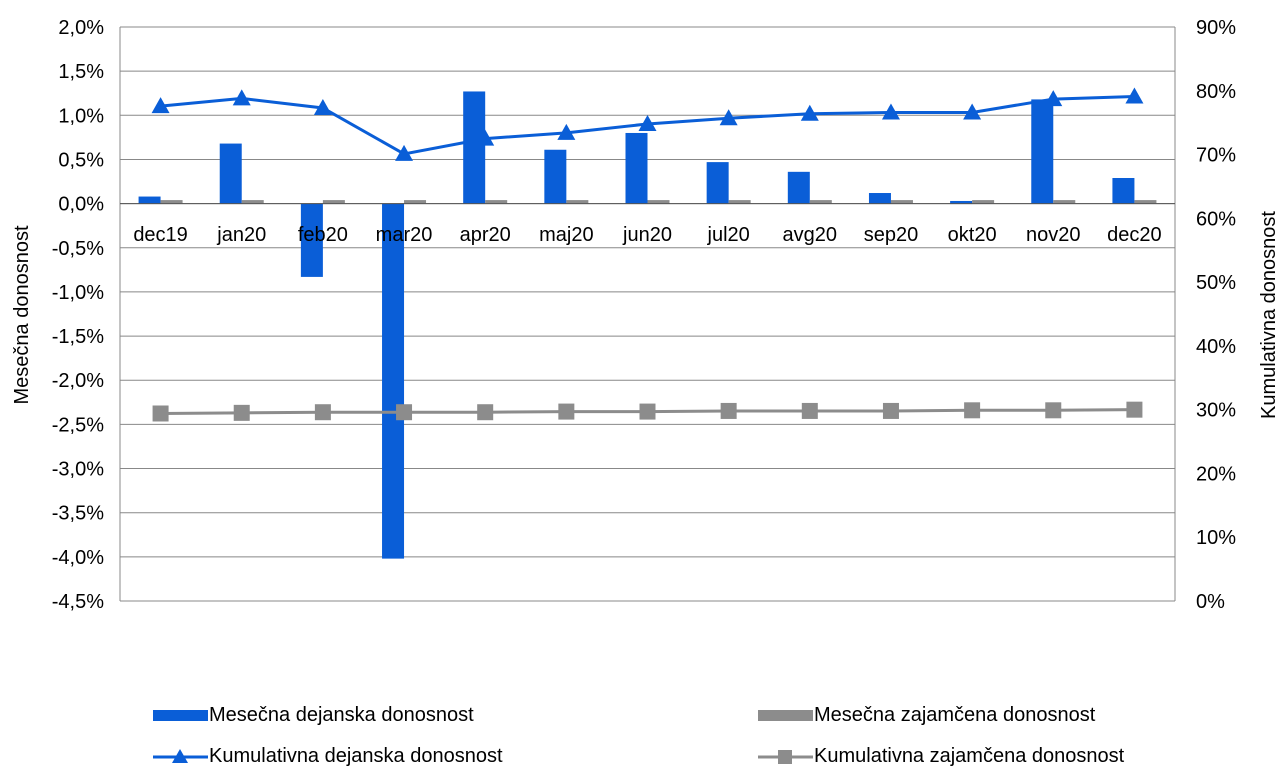 This screenshot has height=773, width=1277. I want to click on left-tick-label: -4,5%, so click(78, 602).